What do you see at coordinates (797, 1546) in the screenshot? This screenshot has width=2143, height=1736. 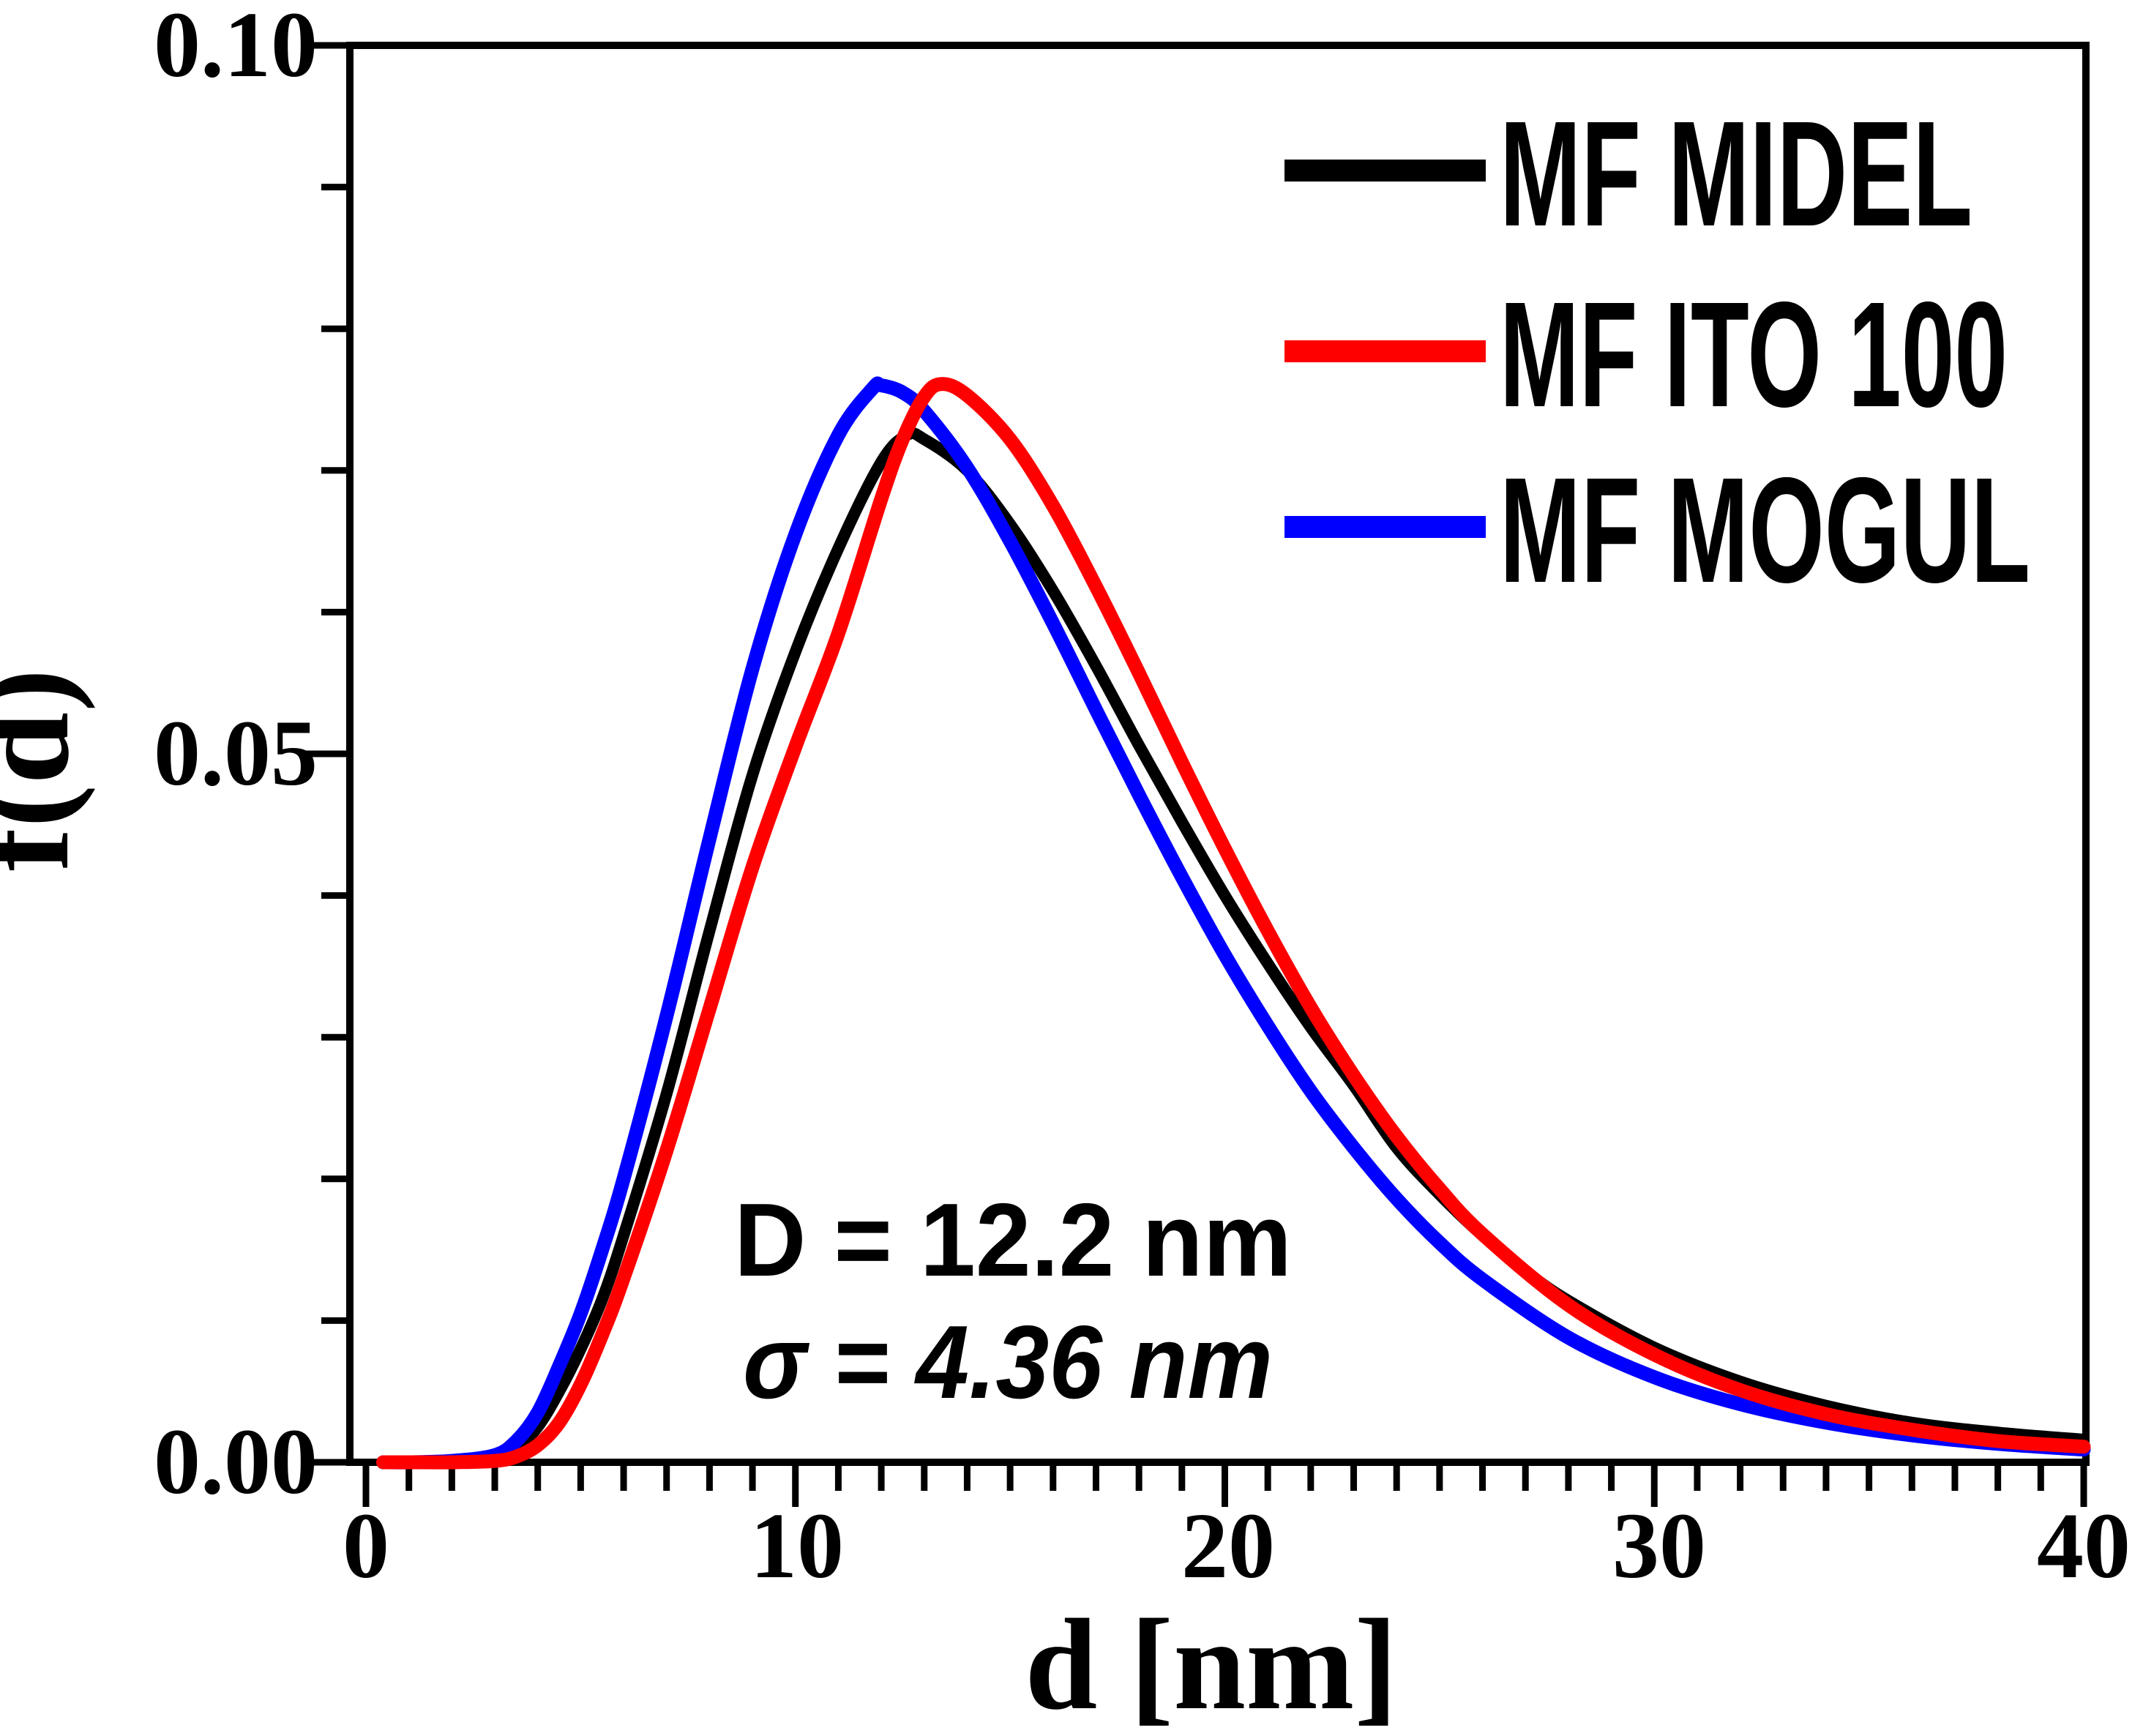 I see `x-tick-label-10: 10` at bounding box center [797, 1546].